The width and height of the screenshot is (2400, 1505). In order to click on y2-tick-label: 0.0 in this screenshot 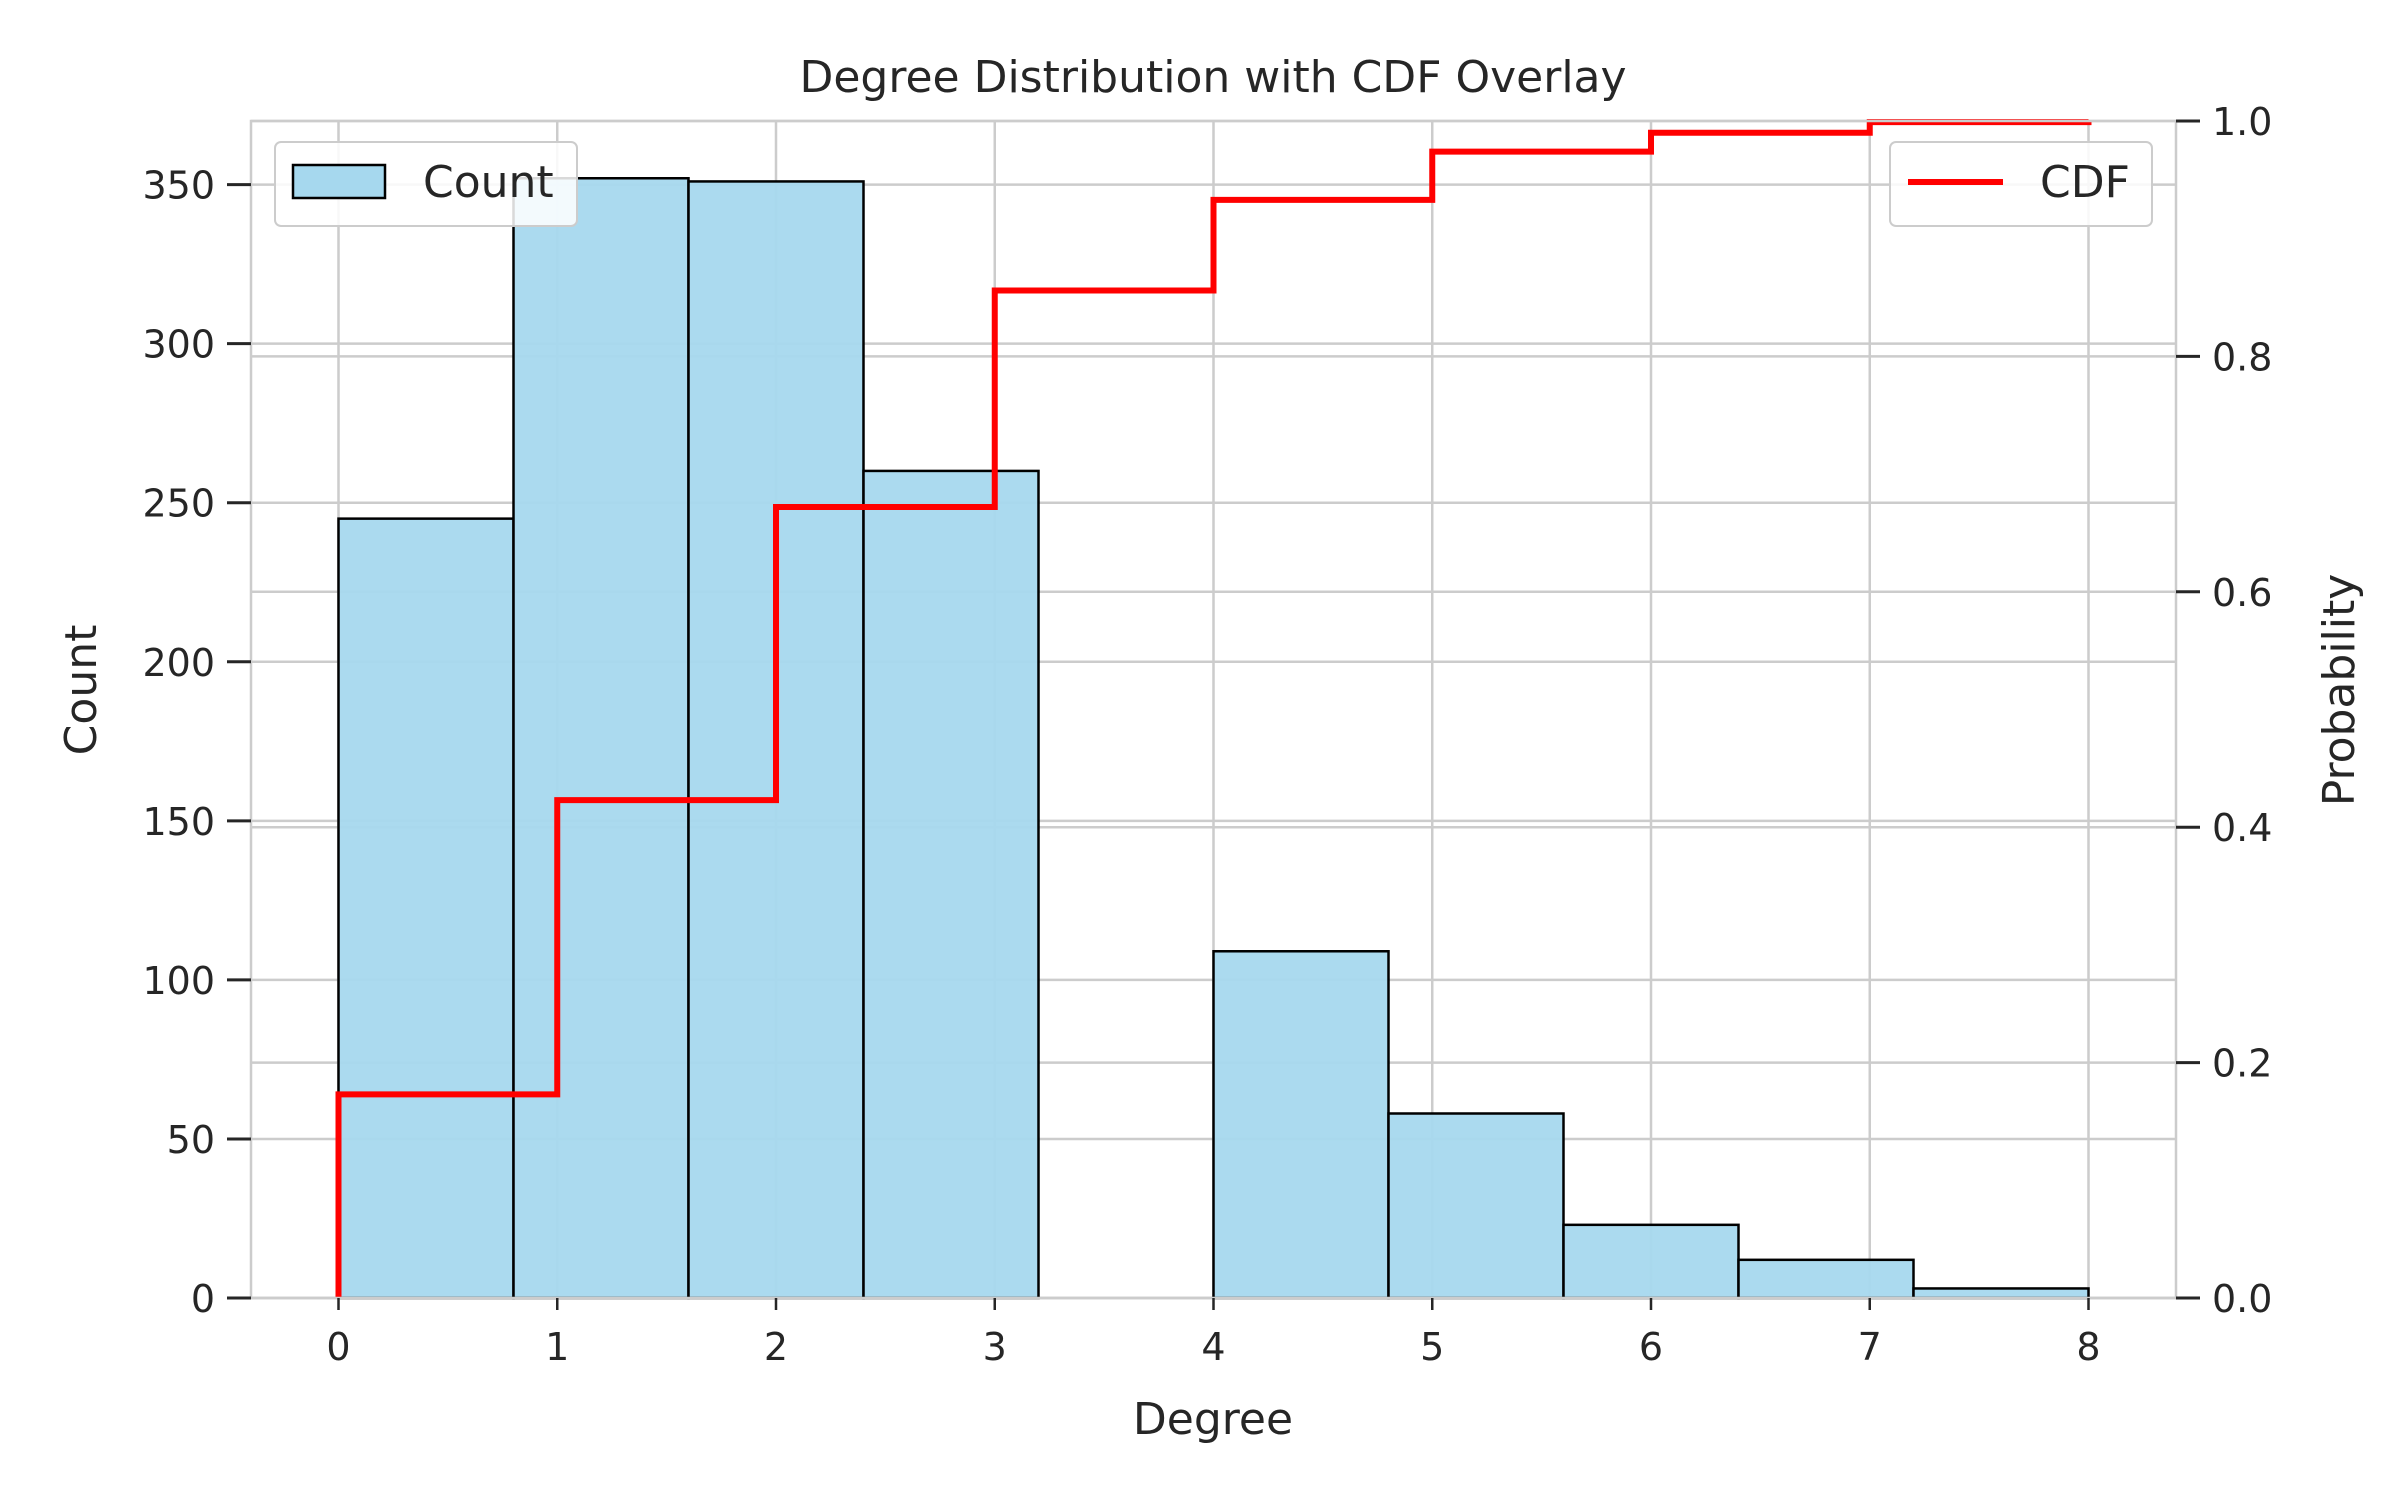, I will do `click(2242, 1299)`.